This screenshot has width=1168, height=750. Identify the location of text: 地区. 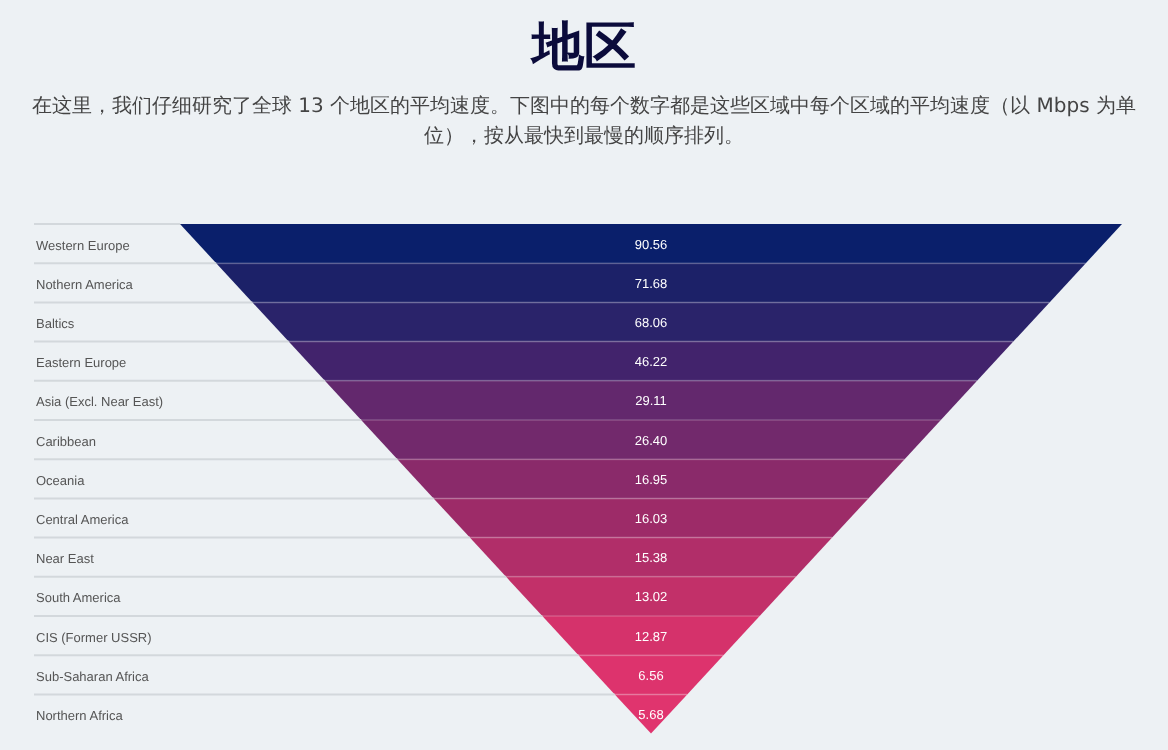
(583, 49).